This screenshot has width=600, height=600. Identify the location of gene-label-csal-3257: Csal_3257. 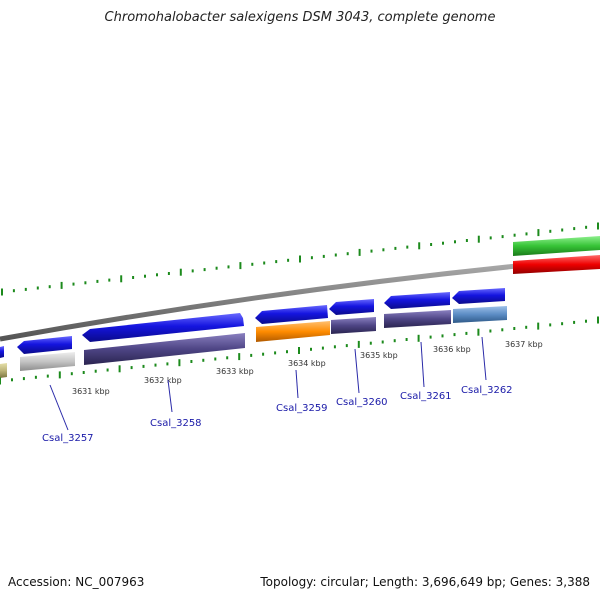
(68, 438).